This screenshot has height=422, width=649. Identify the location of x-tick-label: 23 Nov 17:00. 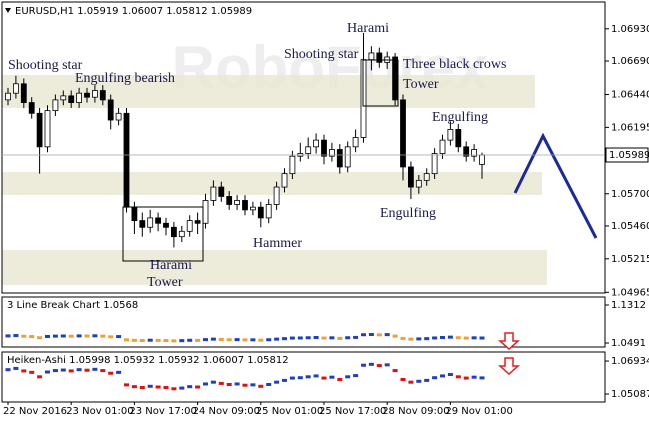
(162, 411).